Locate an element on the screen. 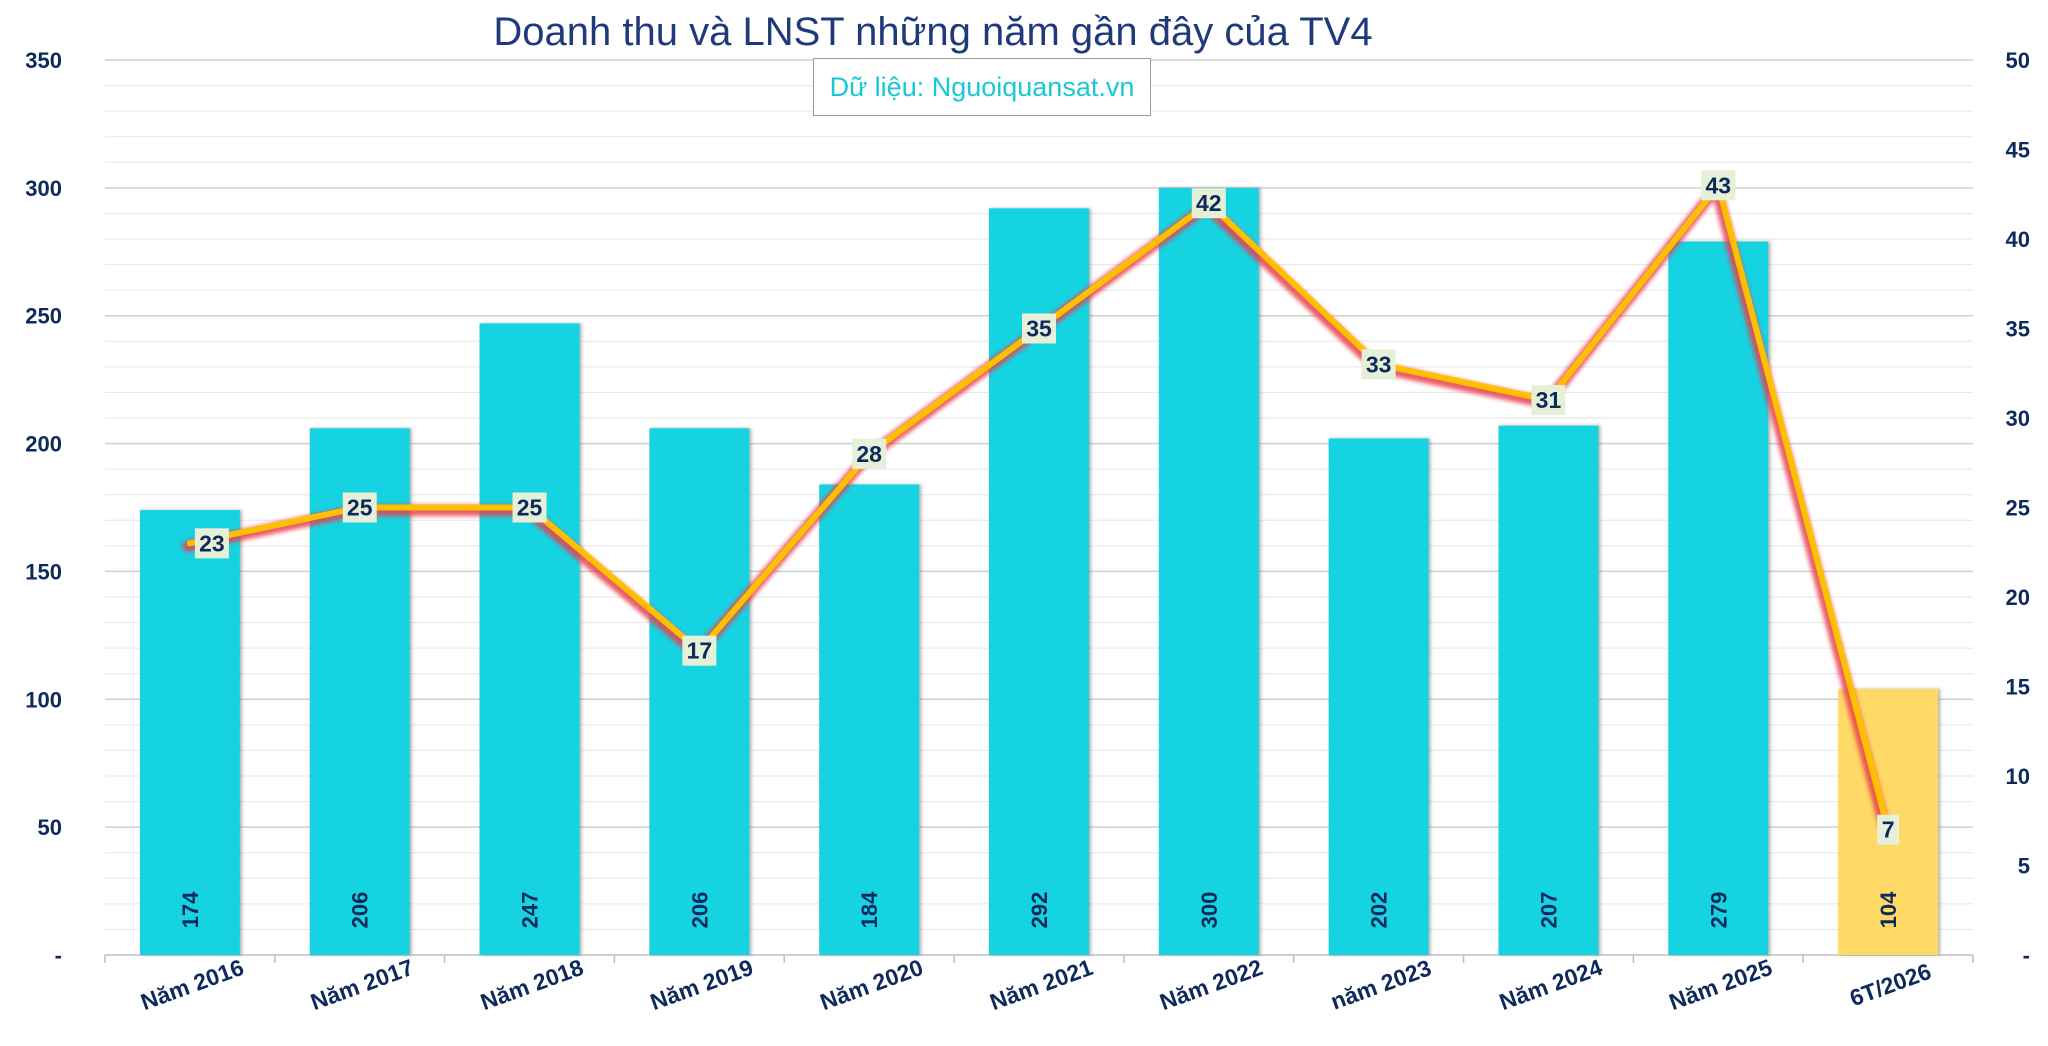  point-value-label: 23 is located at coordinates (212, 543).